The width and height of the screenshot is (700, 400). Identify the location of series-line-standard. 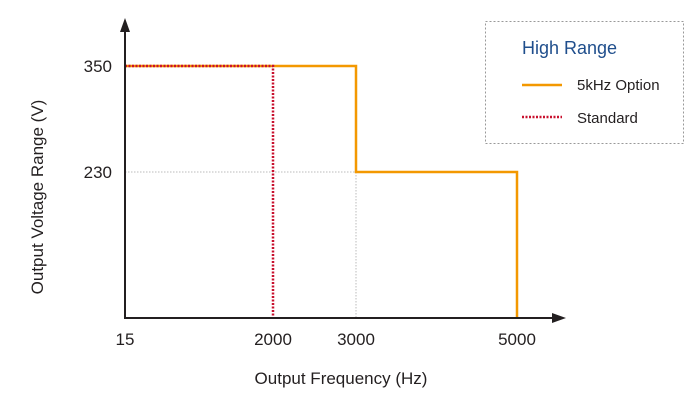
(200, 191).